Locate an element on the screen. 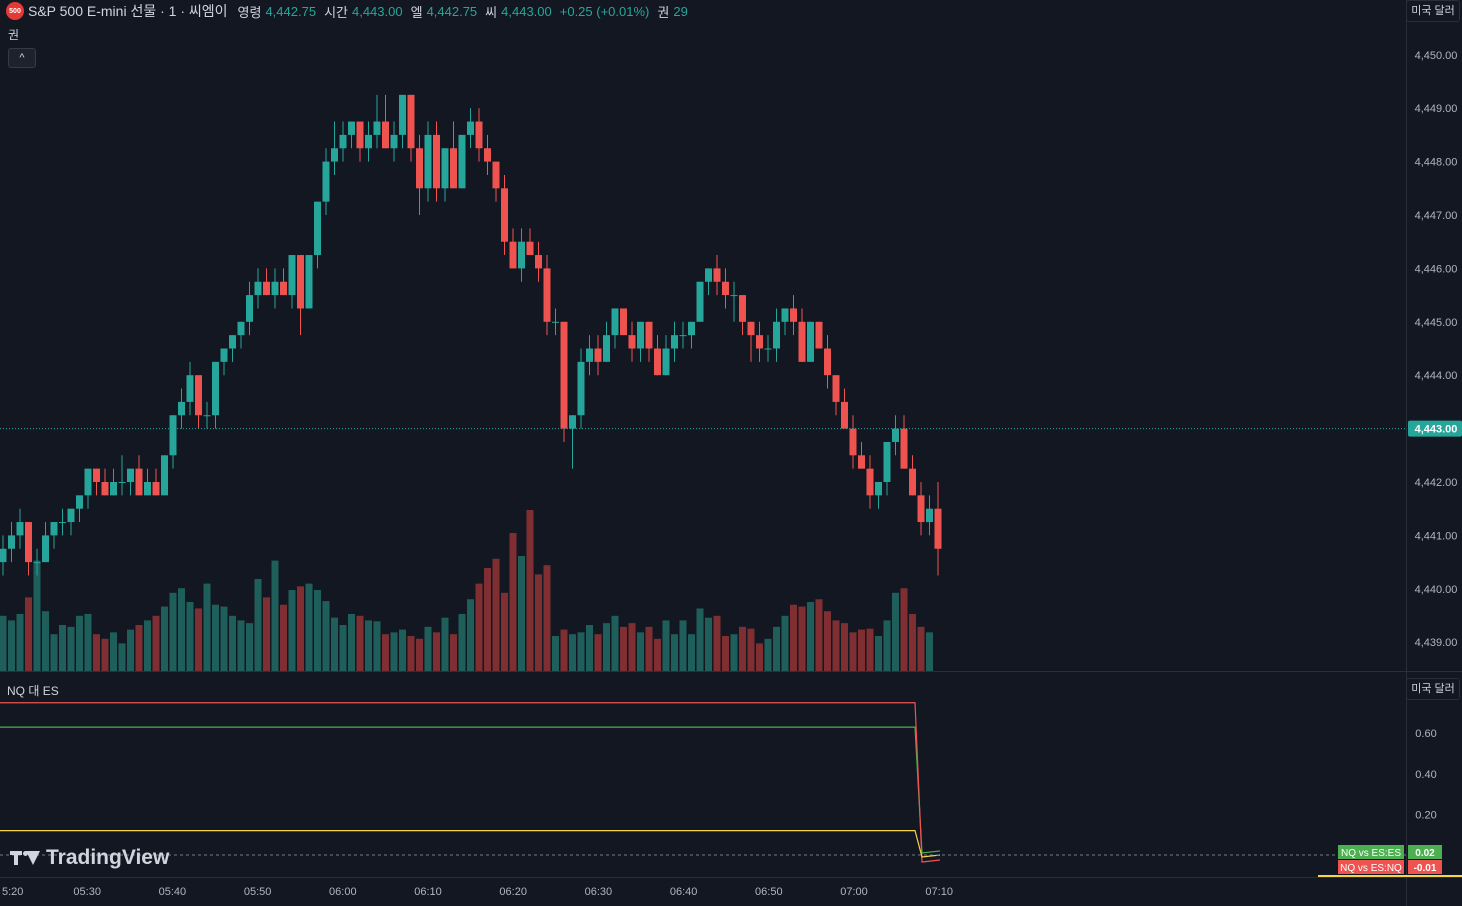 This screenshot has height=906, width=1462. series-name-tag is located at coordinates (1371, 867).